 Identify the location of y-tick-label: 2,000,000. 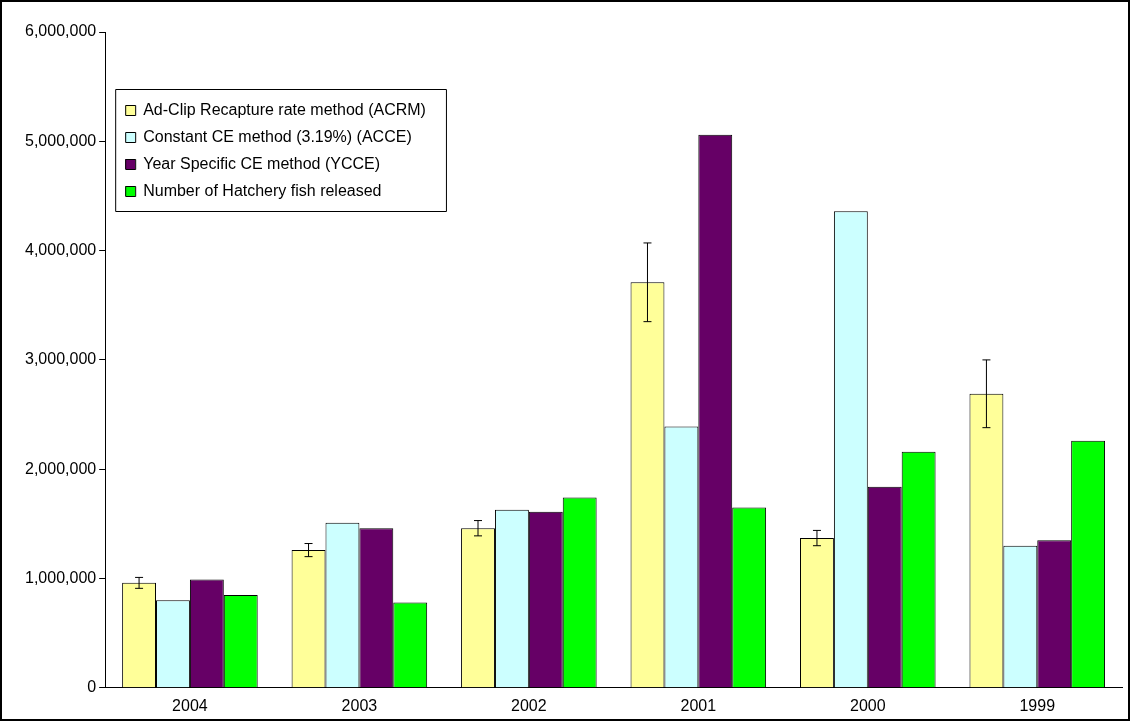
(60, 468).